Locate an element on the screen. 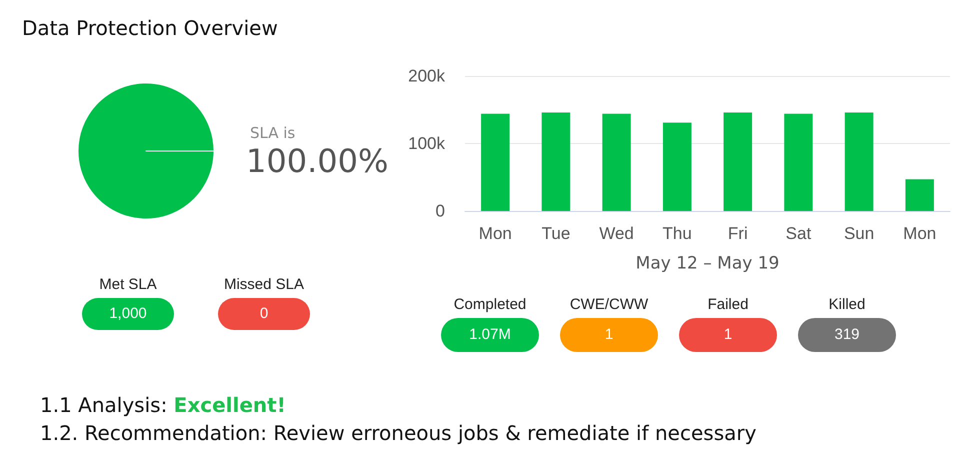 The width and height of the screenshot is (972, 474). x-tick-label: Sun is located at coordinates (859, 233).